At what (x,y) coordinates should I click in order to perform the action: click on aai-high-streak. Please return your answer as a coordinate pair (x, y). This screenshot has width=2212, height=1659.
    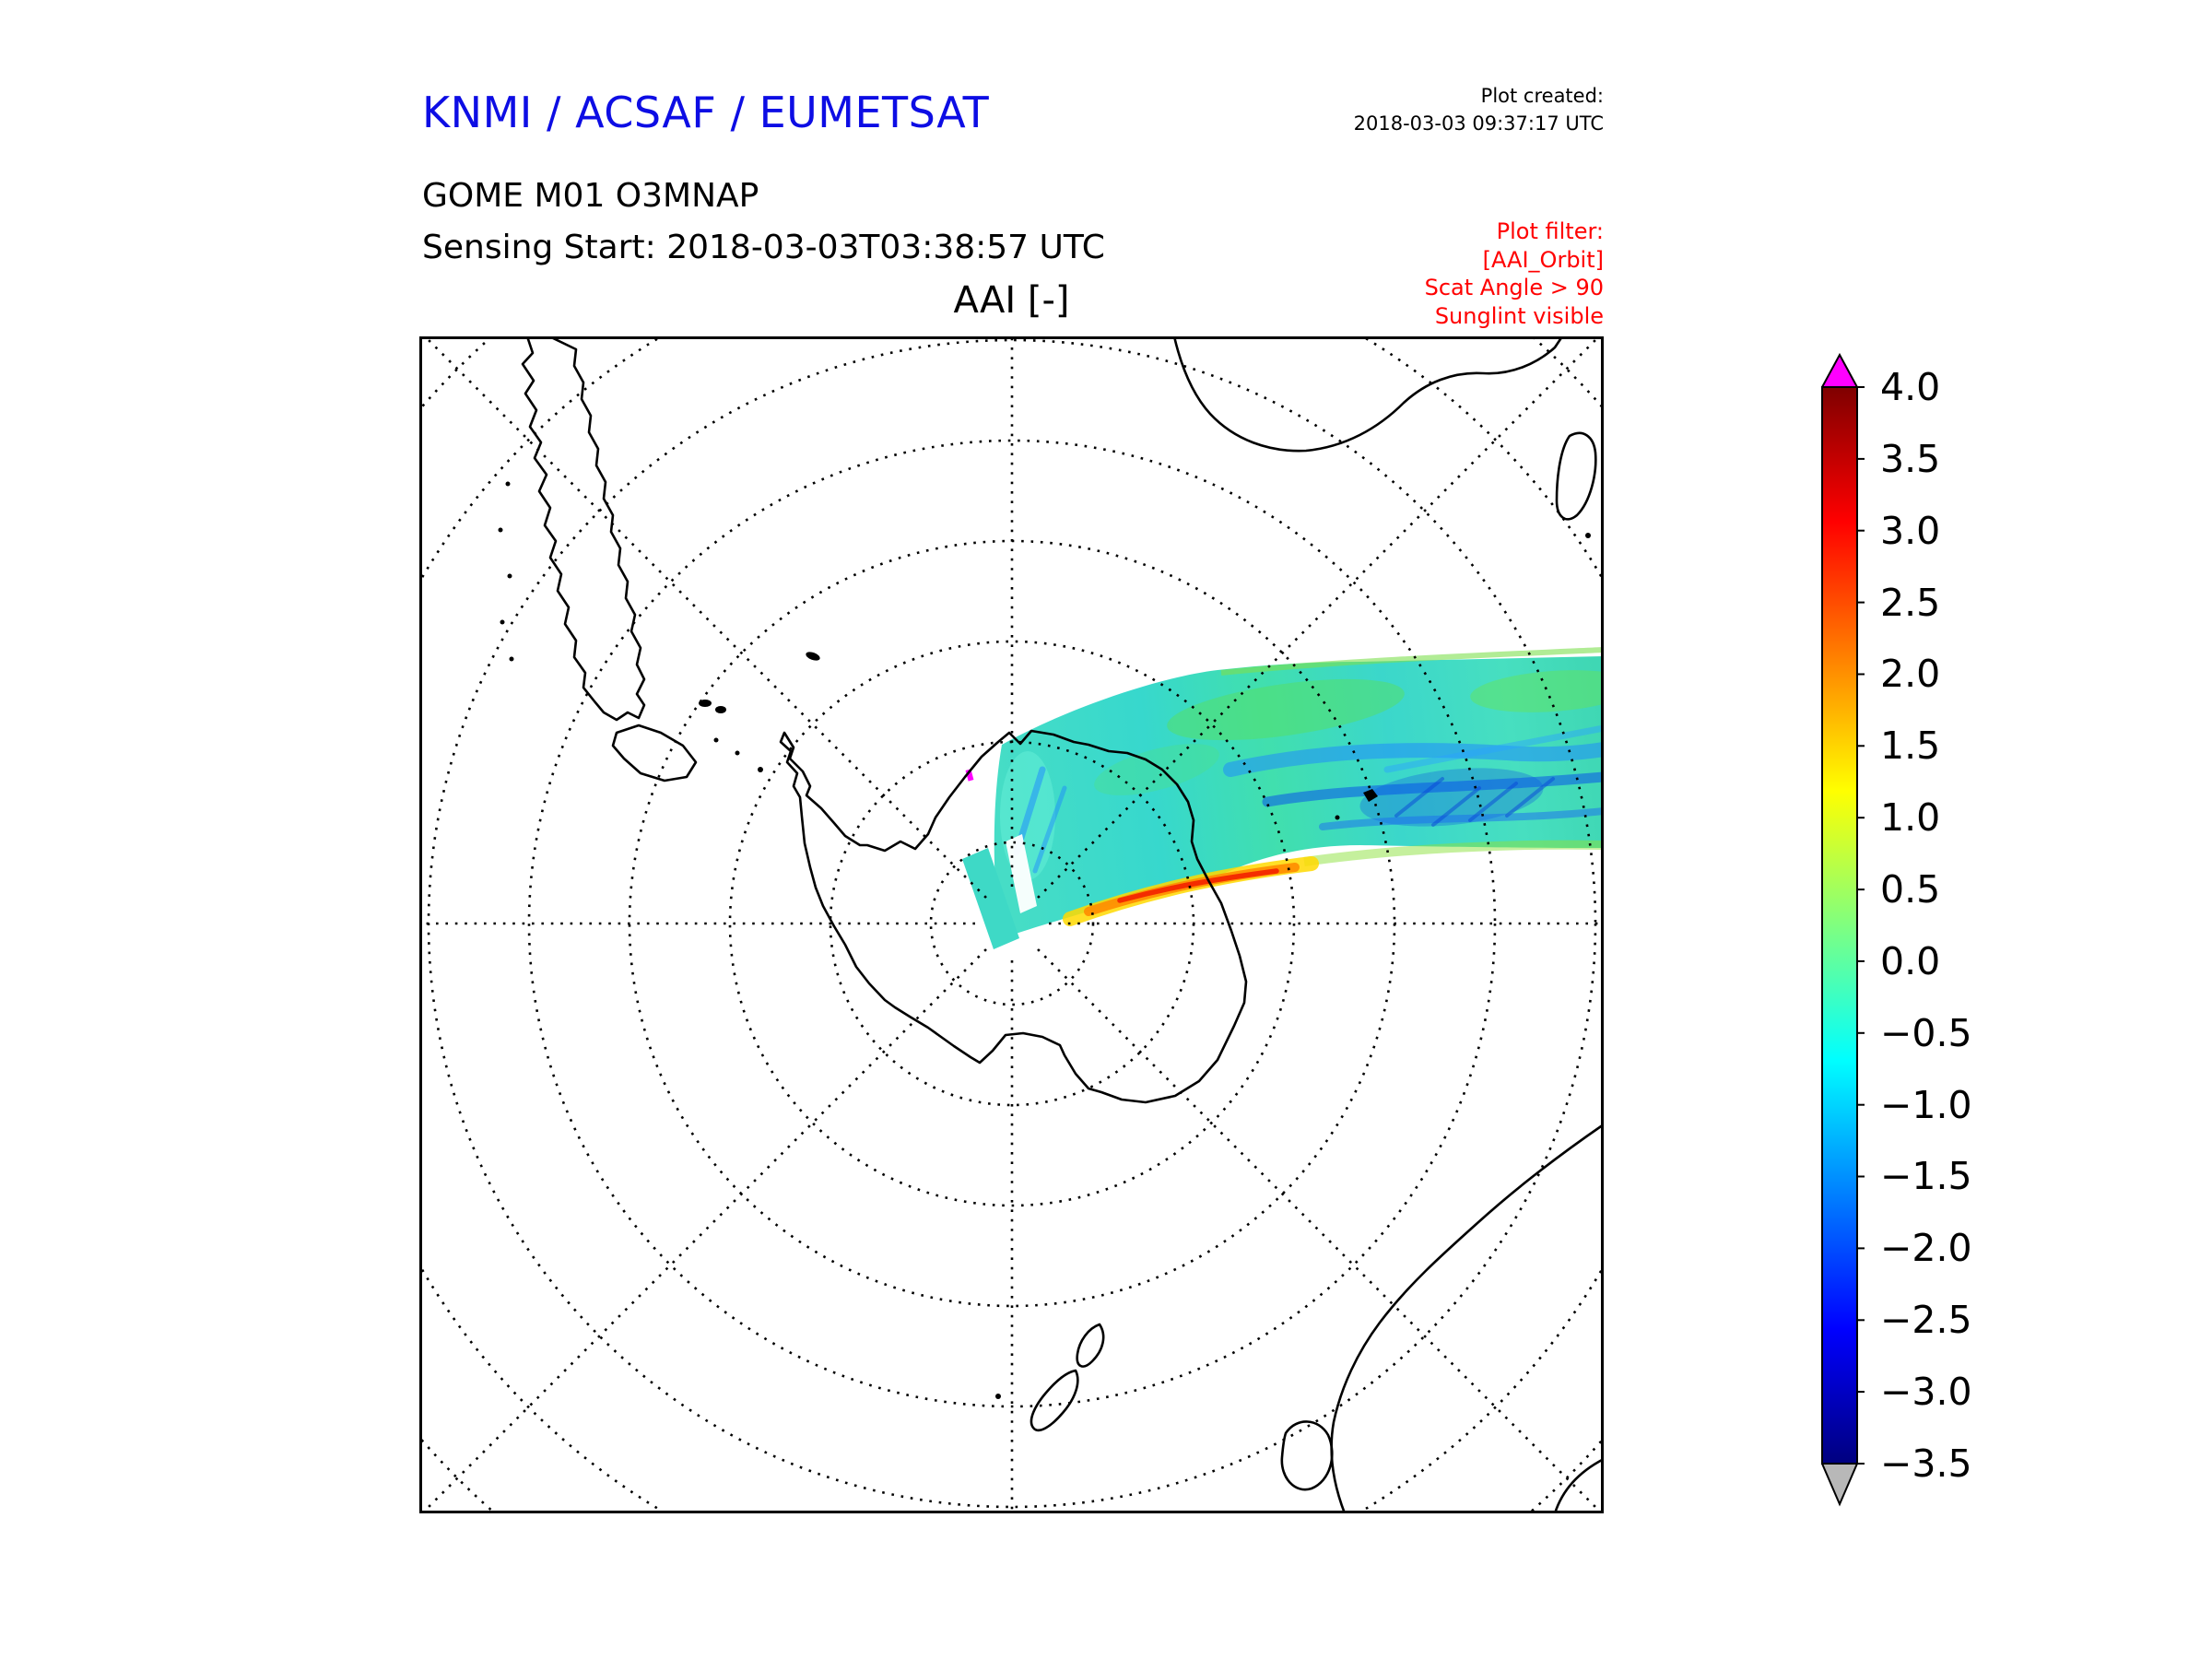
    Looking at the image, I should click on (1191, 891).